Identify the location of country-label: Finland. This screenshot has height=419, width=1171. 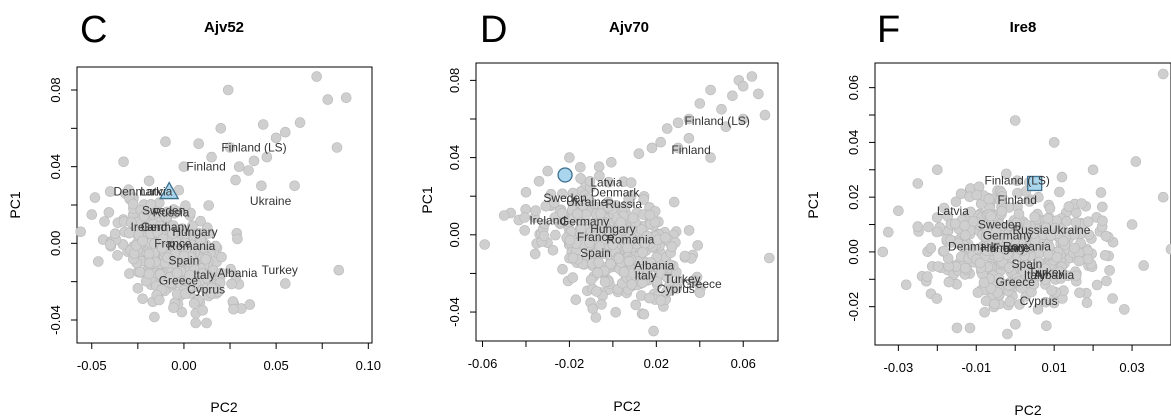
(1017, 200).